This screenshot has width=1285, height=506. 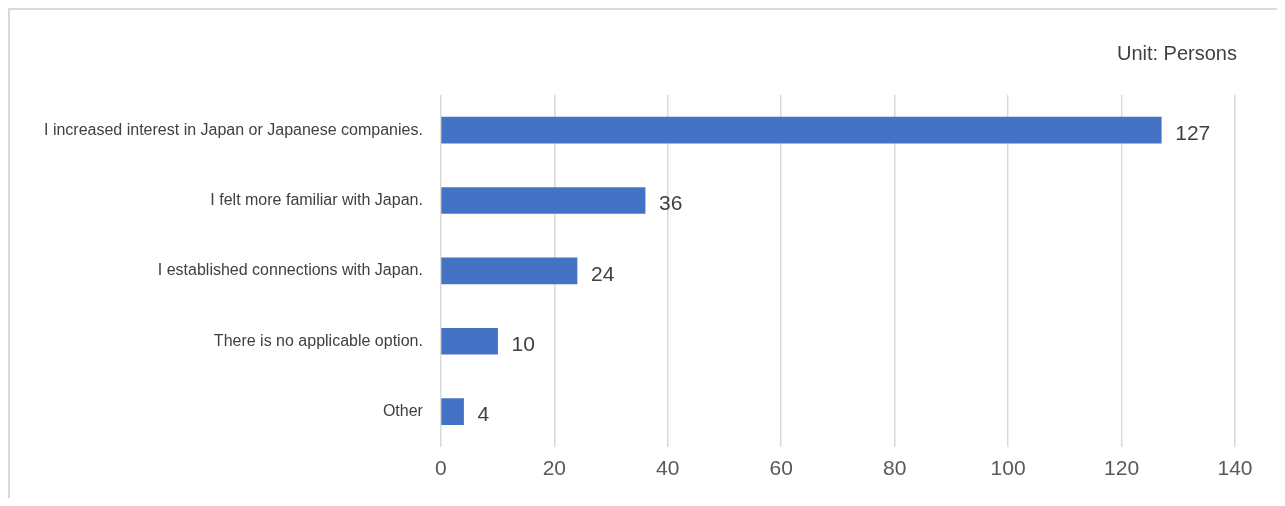 I want to click on y-tick-label: Other, so click(x=403, y=411).